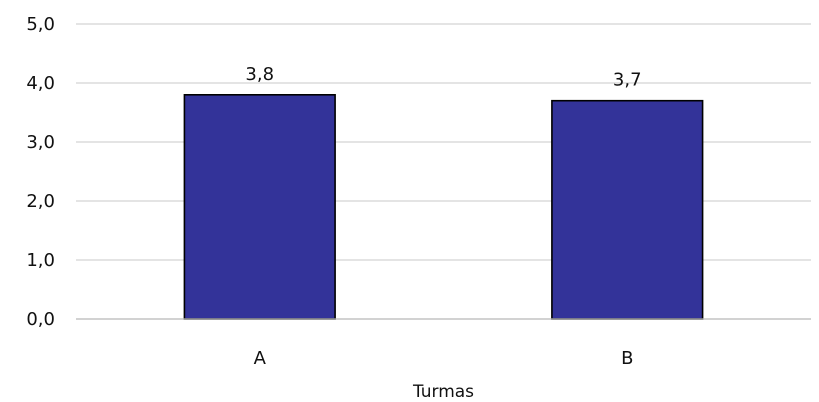 The height and width of the screenshot is (402, 819). Describe the element at coordinates (40, 172) in the screenshot. I see `y-axis-tick-labels: 0,0 1,0 2,0 3,0 4,0 5,0` at that location.